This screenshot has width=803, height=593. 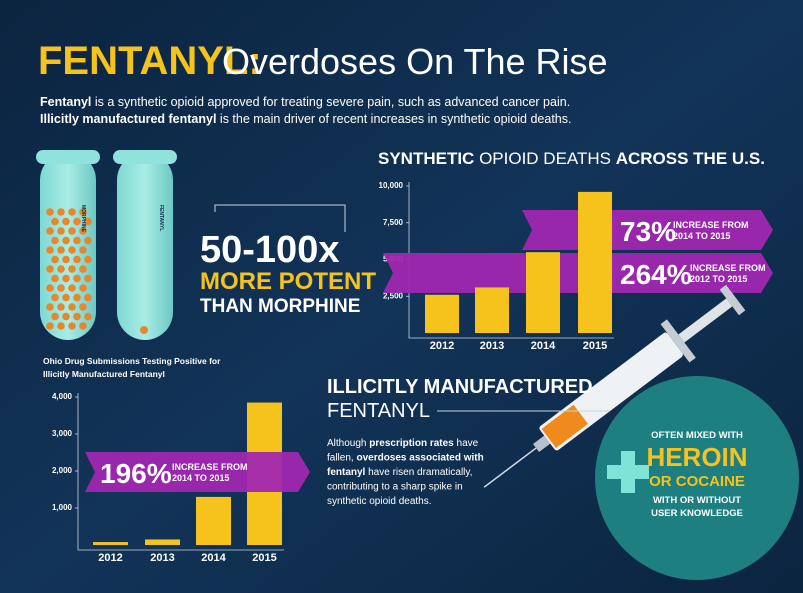 I want to click on text-segment: contributing to a sharp spike in, so click(x=395, y=487).